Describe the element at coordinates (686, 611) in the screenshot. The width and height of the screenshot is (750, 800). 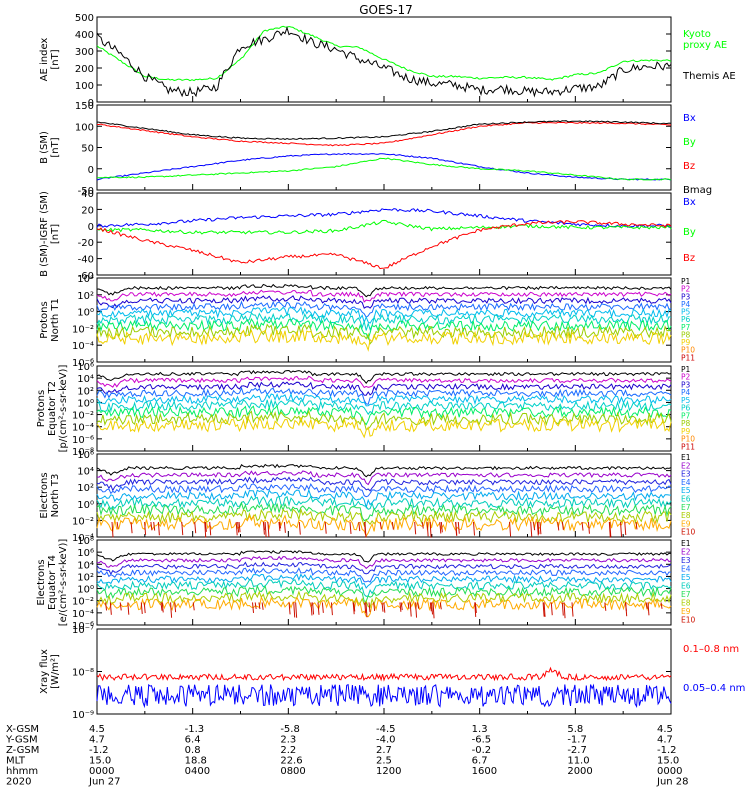
I see `channel-label: E9` at that location.